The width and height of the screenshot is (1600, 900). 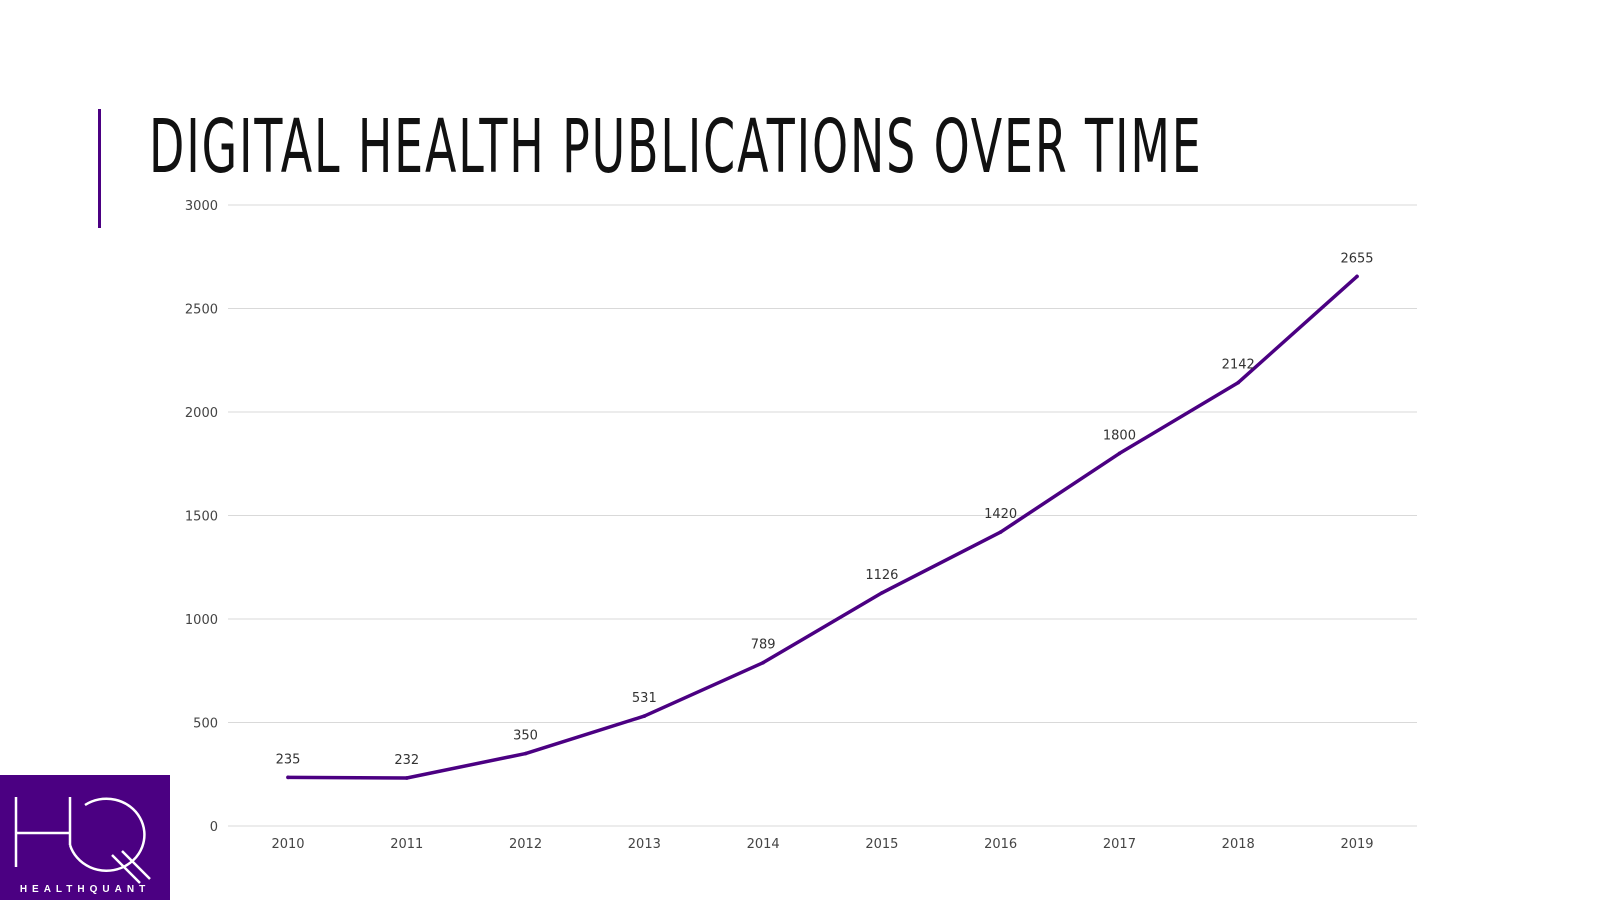 What do you see at coordinates (201, 206) in the screenshot?
I see `y-tick-label: 3000` at bounding box center [201, 206].